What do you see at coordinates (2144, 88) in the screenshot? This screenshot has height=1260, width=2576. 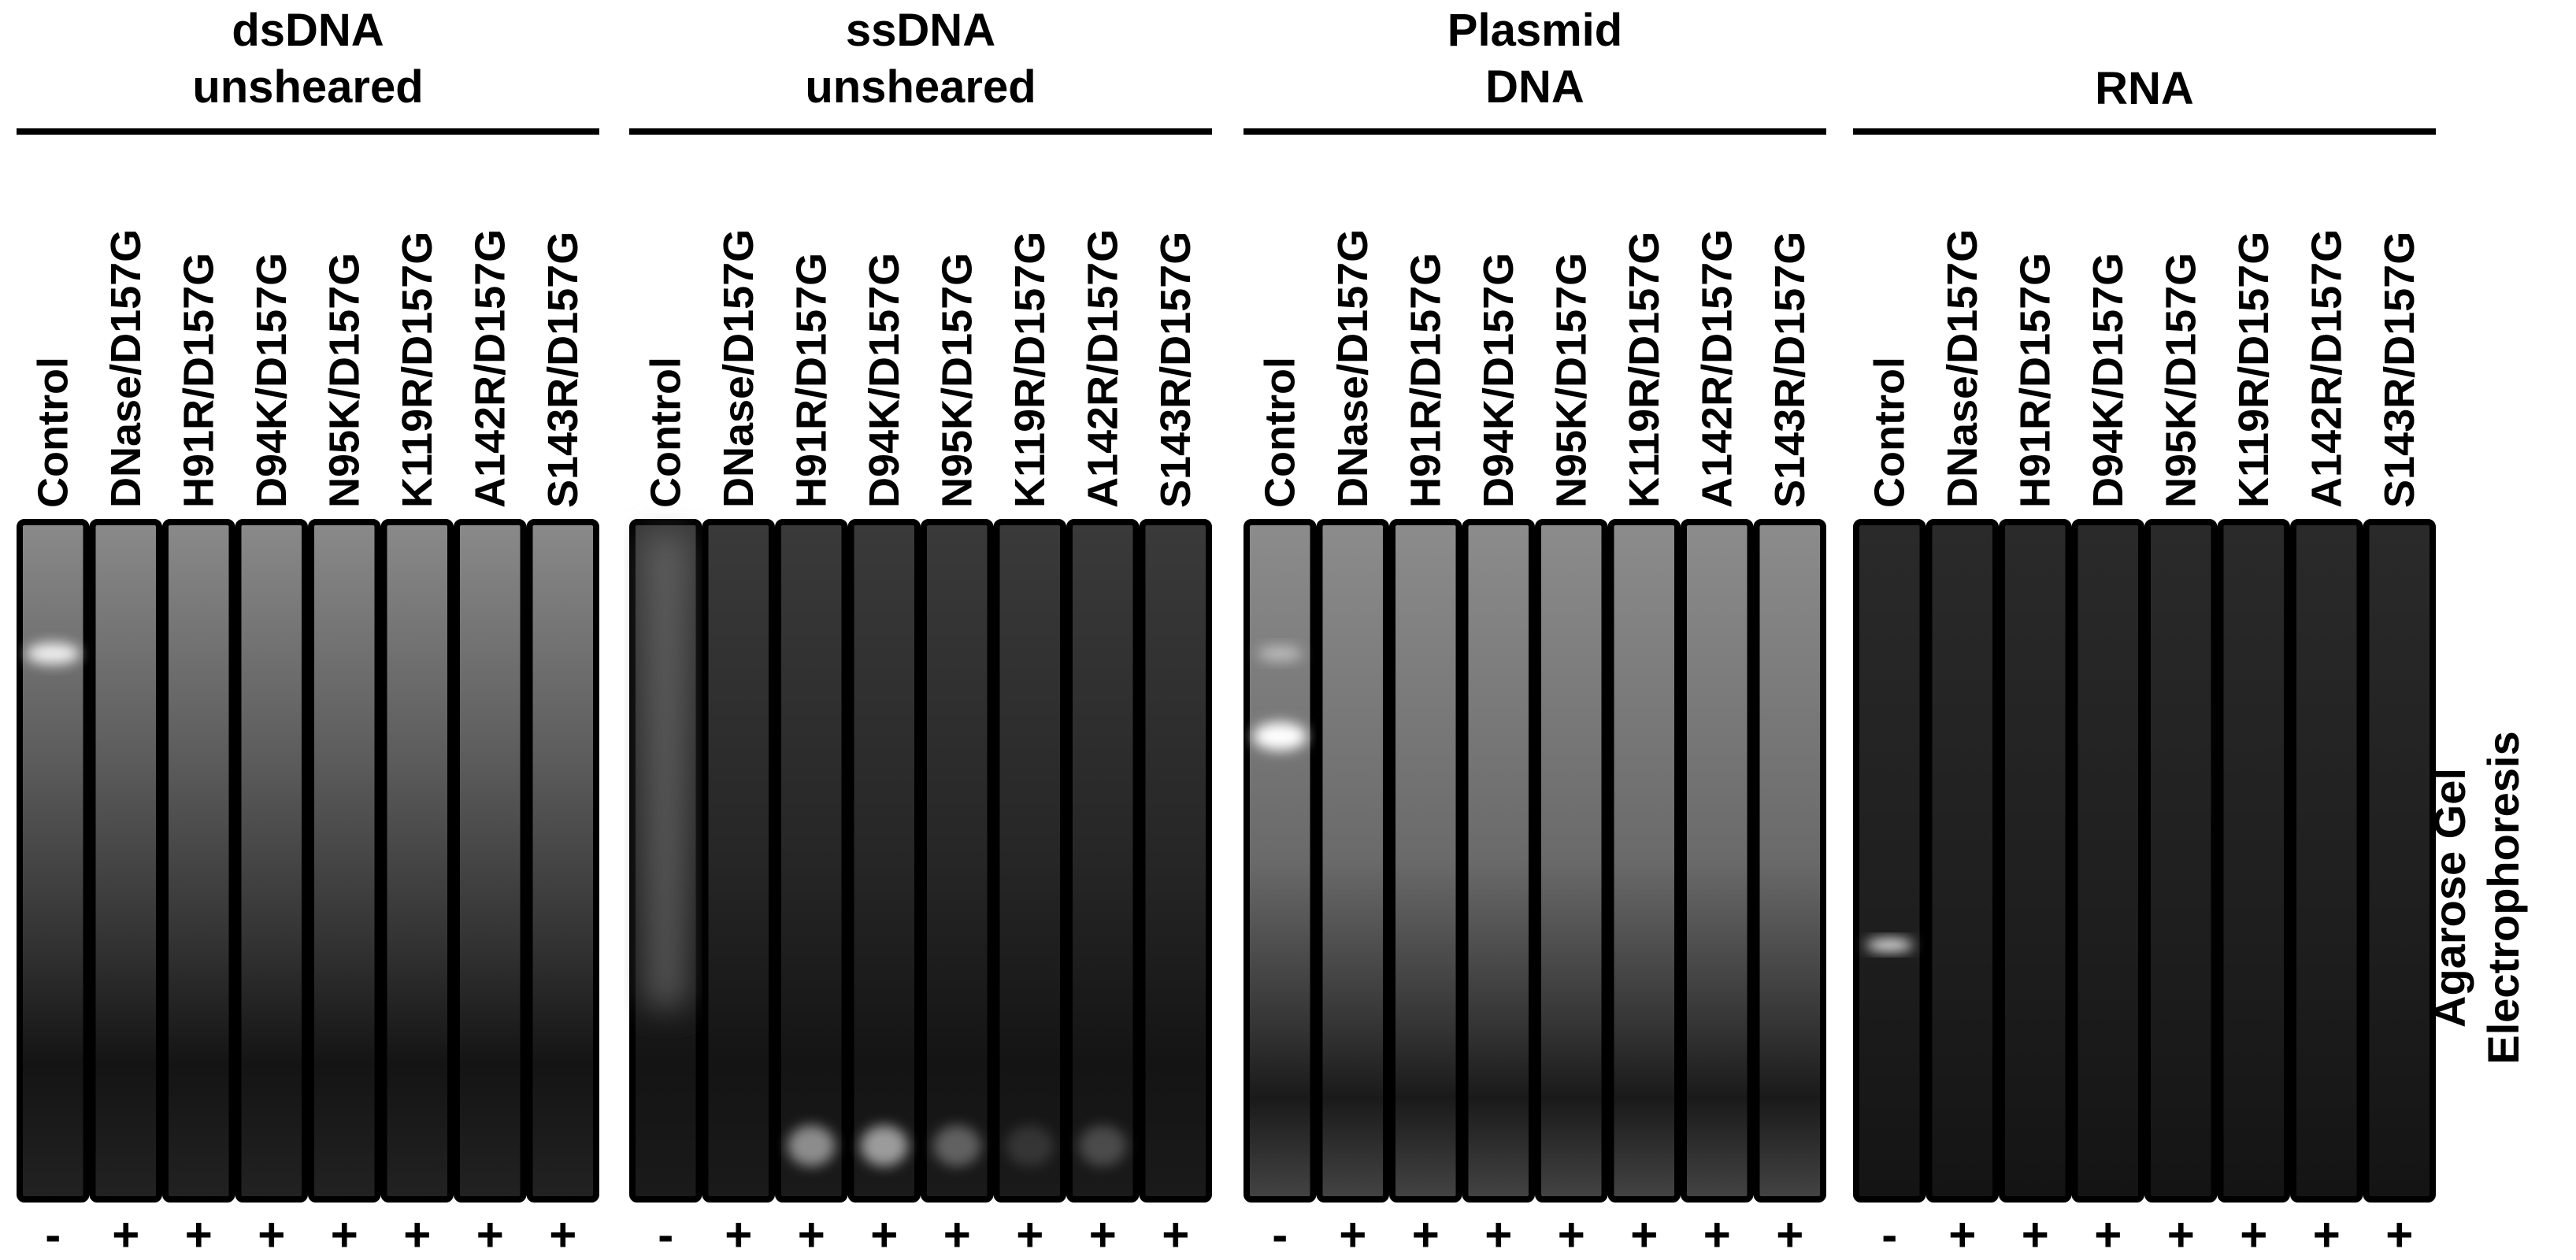 I see `panel-title: RNA` at bounding box center [2144, 88].